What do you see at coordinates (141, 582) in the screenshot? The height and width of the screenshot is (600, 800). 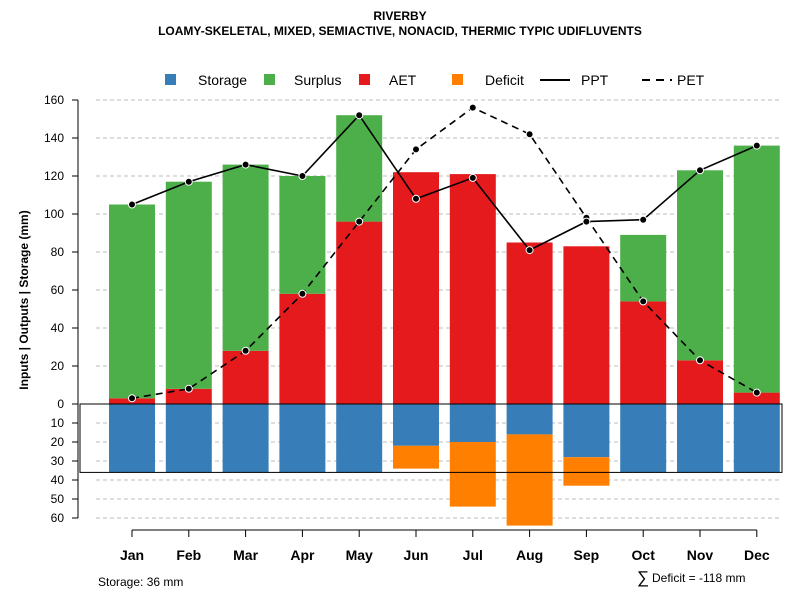 I see `storage-note: Storage: 36 mm` at bounding box center [141, 582].